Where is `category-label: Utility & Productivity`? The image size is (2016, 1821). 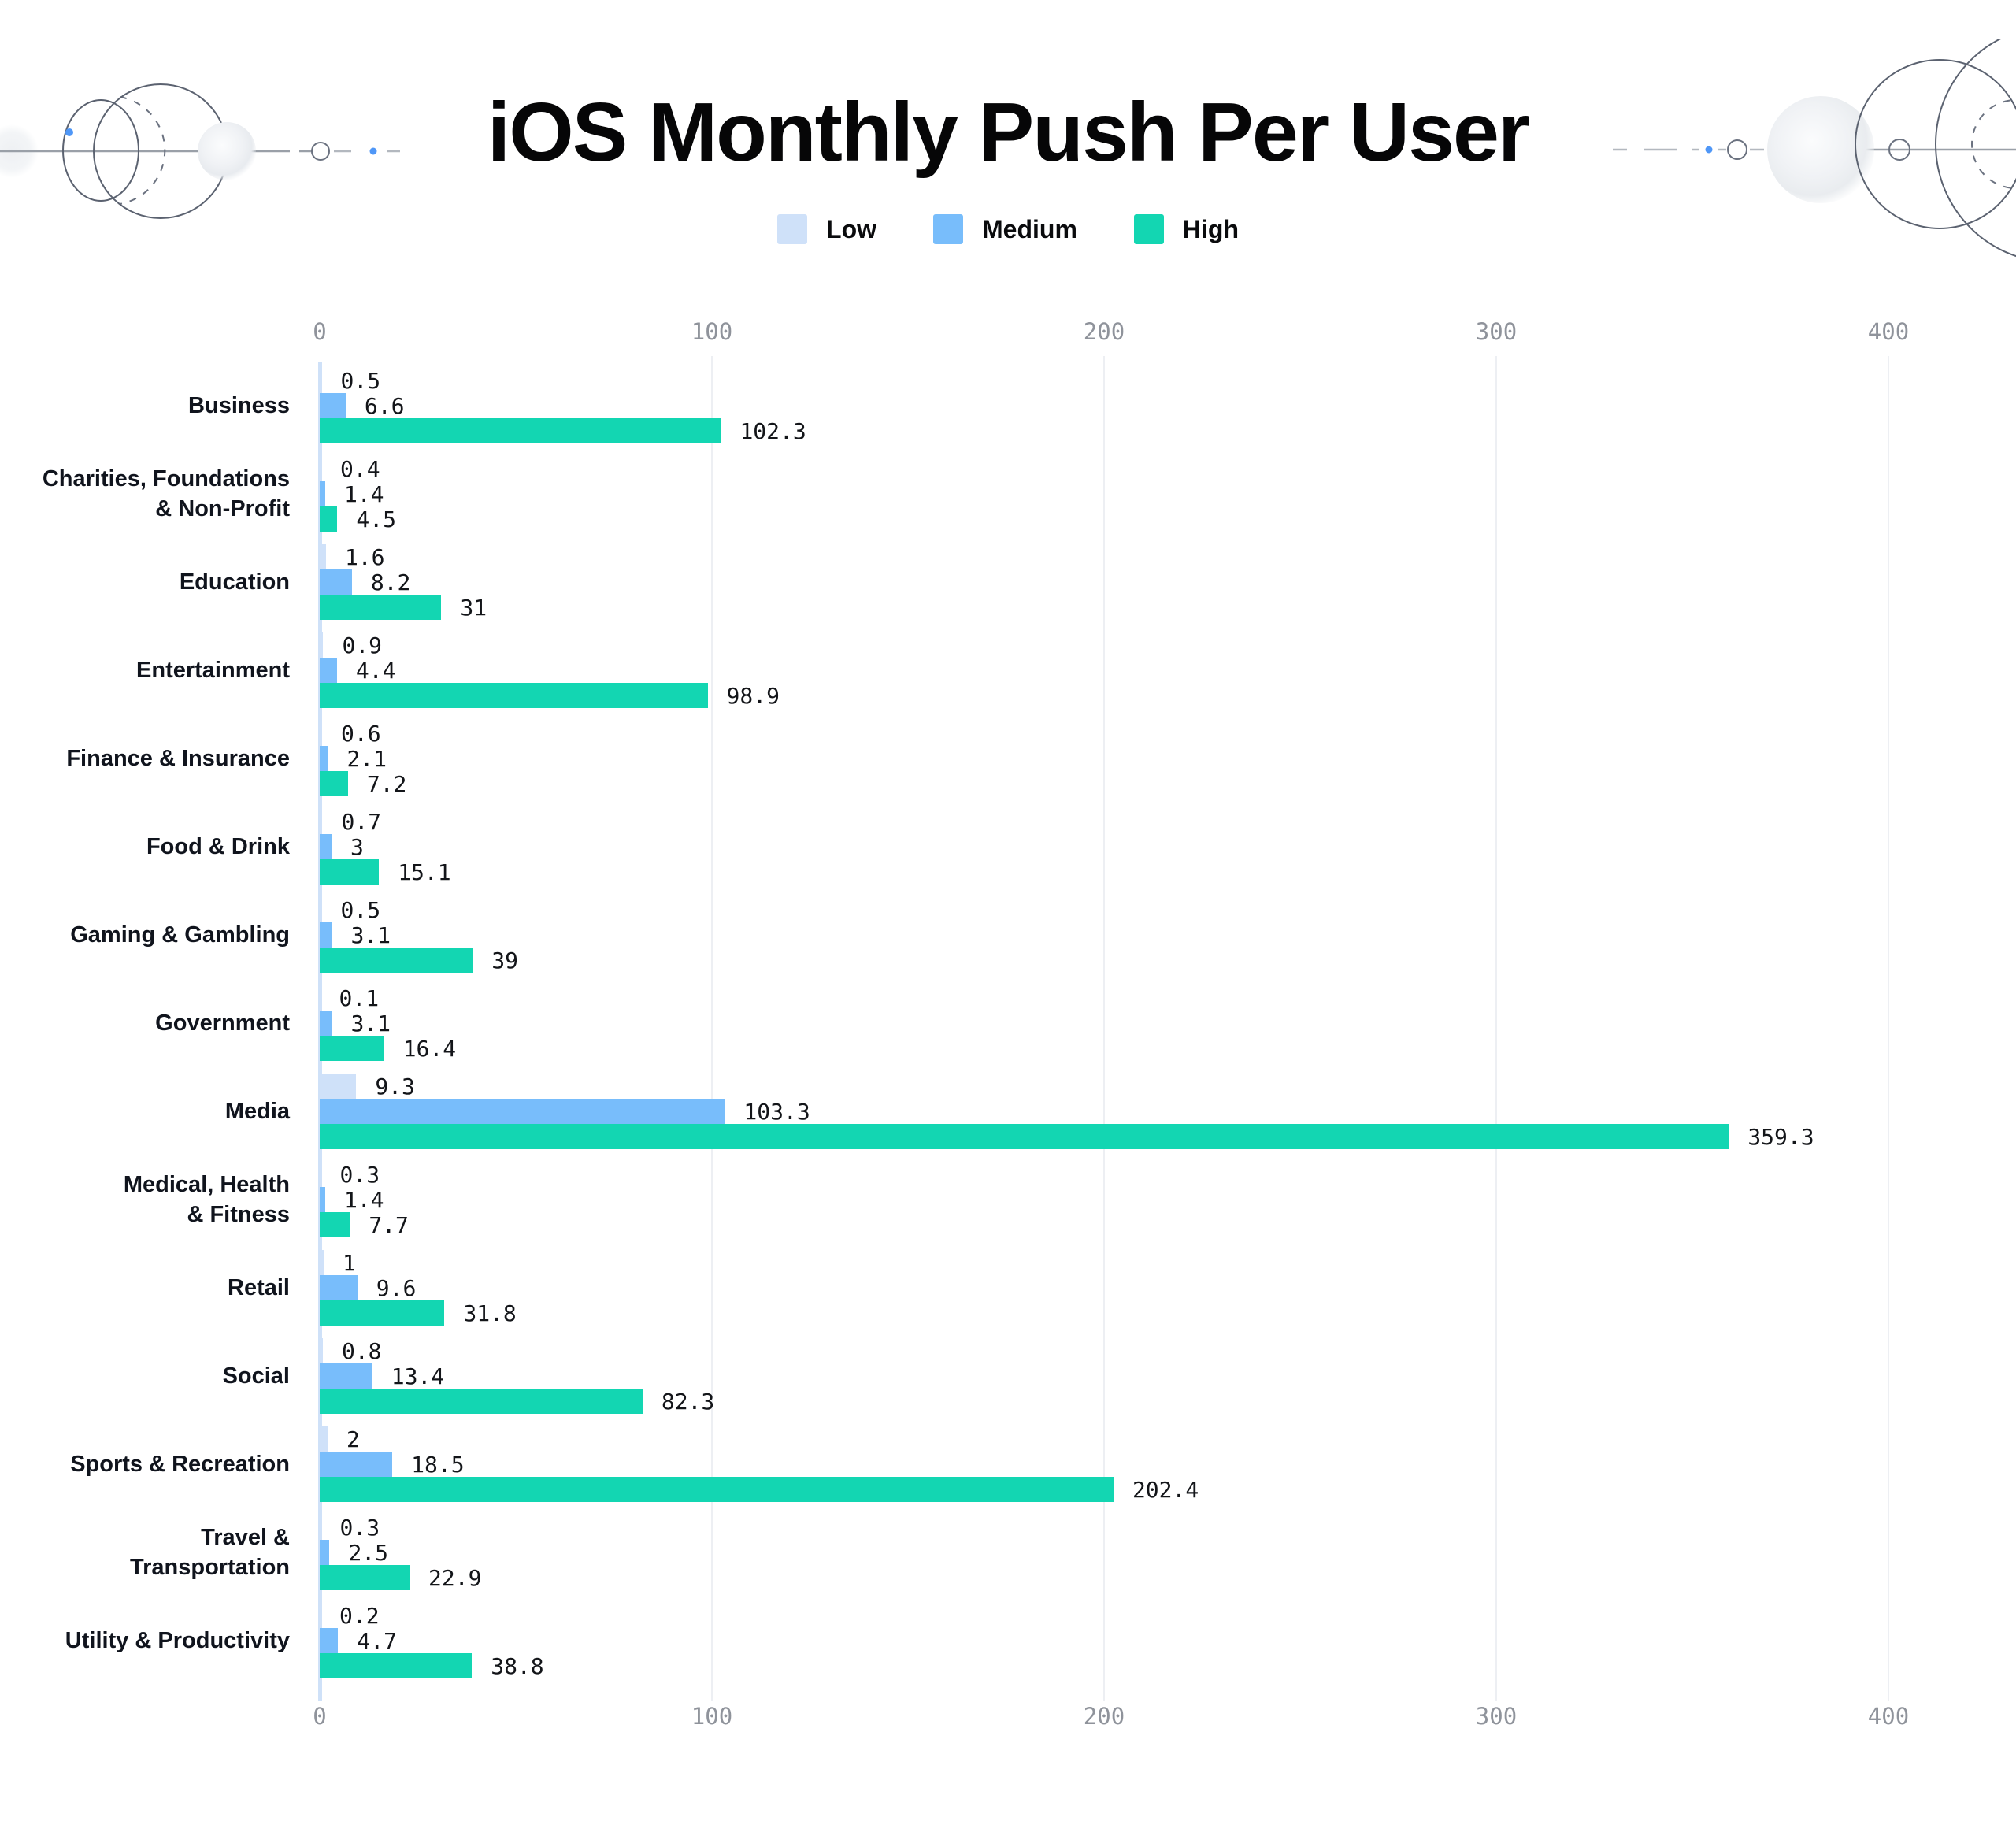 category-label: Utility & Productivity is located at coordinates (177, 1640).